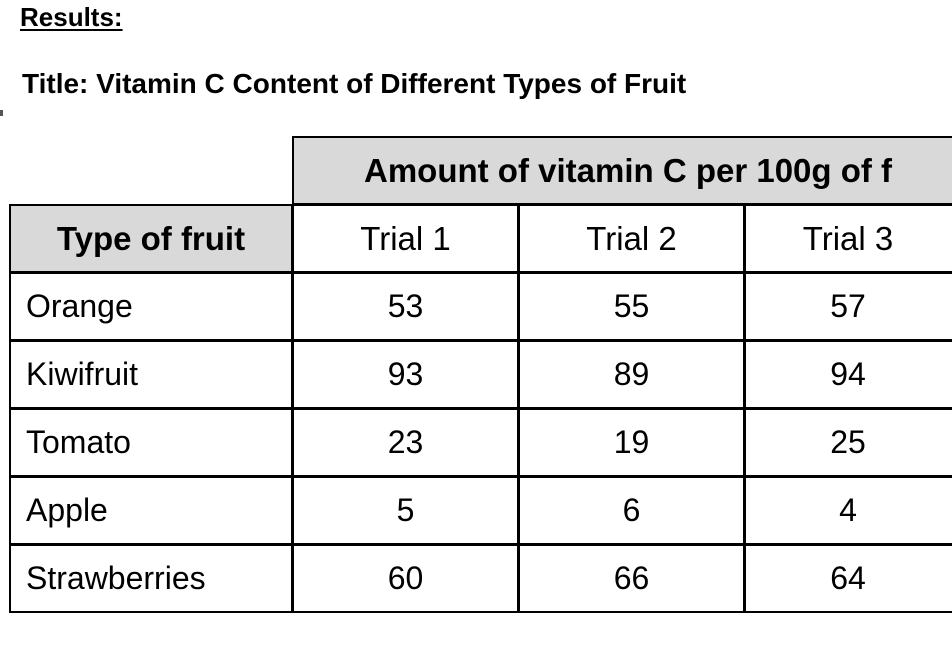 This screenshot has height=645, width=952. Describe the element at coordinates (151, 578) in the screenshot. I see `table-row-label: Strawberries` at that location.